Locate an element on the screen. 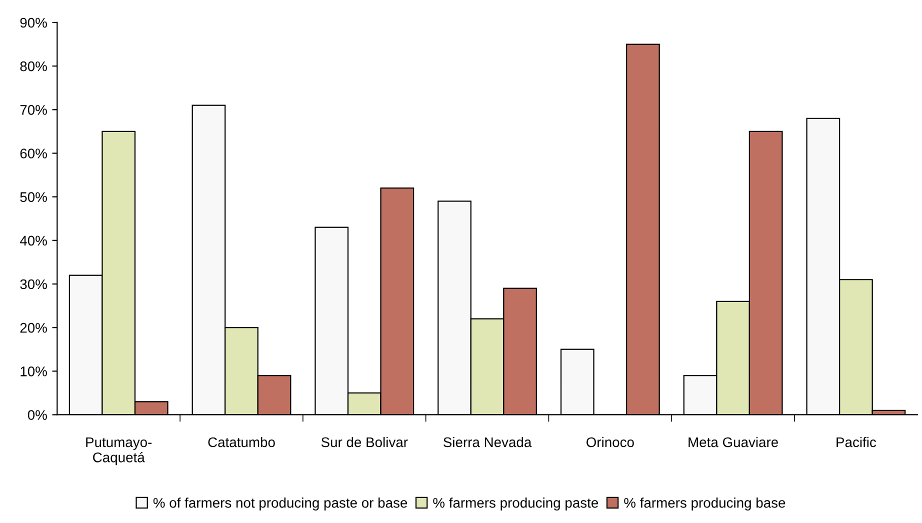 The width and height of the screenshot is (922, 523). y-tick-label: 30% is located at coordinates (33, 284).